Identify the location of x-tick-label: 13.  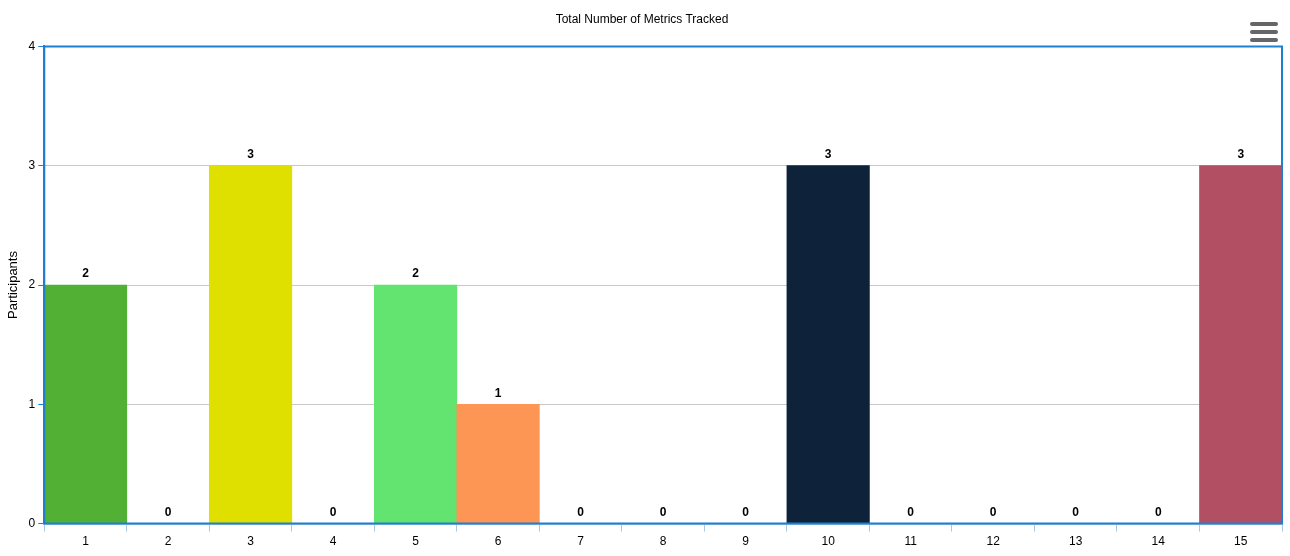
(1076, 541).